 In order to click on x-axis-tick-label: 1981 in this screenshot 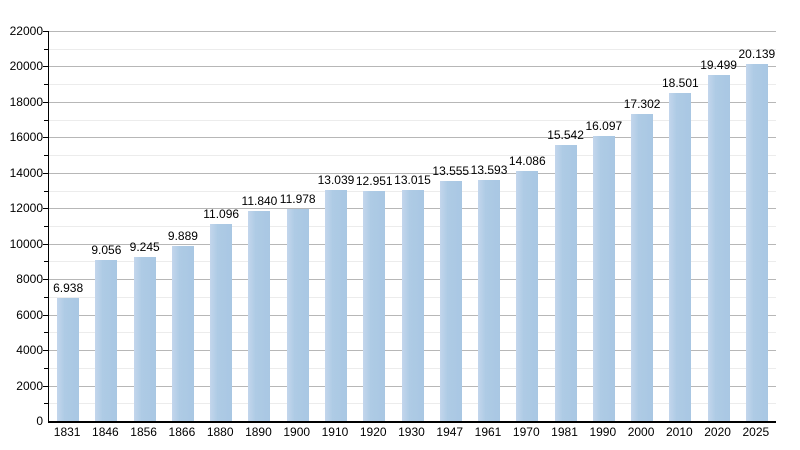, I will do `click(564, 432)`.